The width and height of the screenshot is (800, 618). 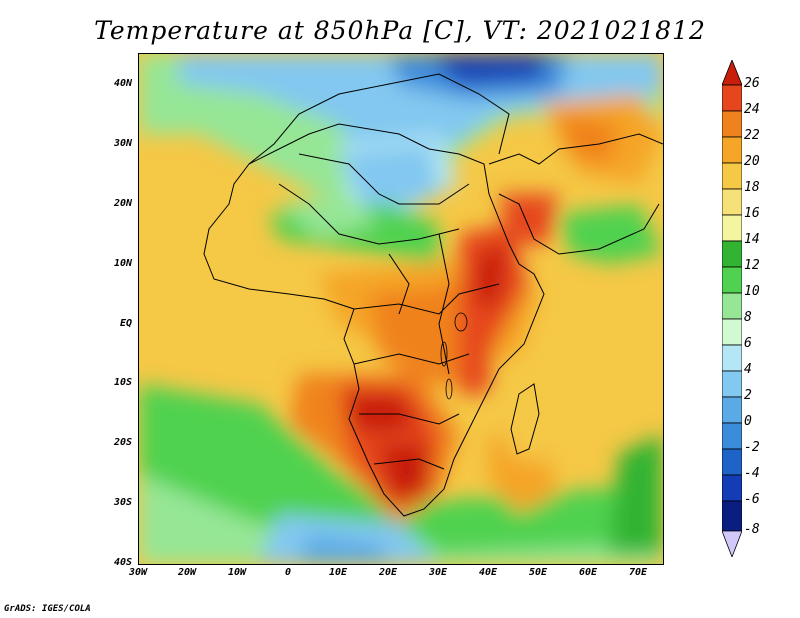 What do you see at coordinates (732, 516) in the screenshot?
I see `colorbar-swatch-neg6` at bounding box center [732, 516].